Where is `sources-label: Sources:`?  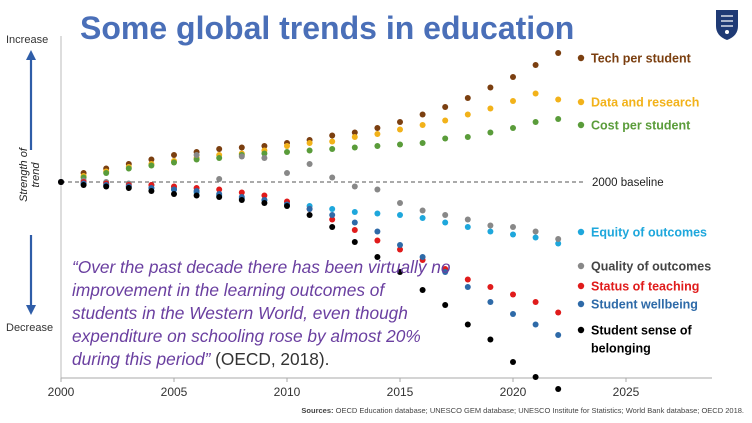
sources-label: Sources: is located at coordinates (317, 410).